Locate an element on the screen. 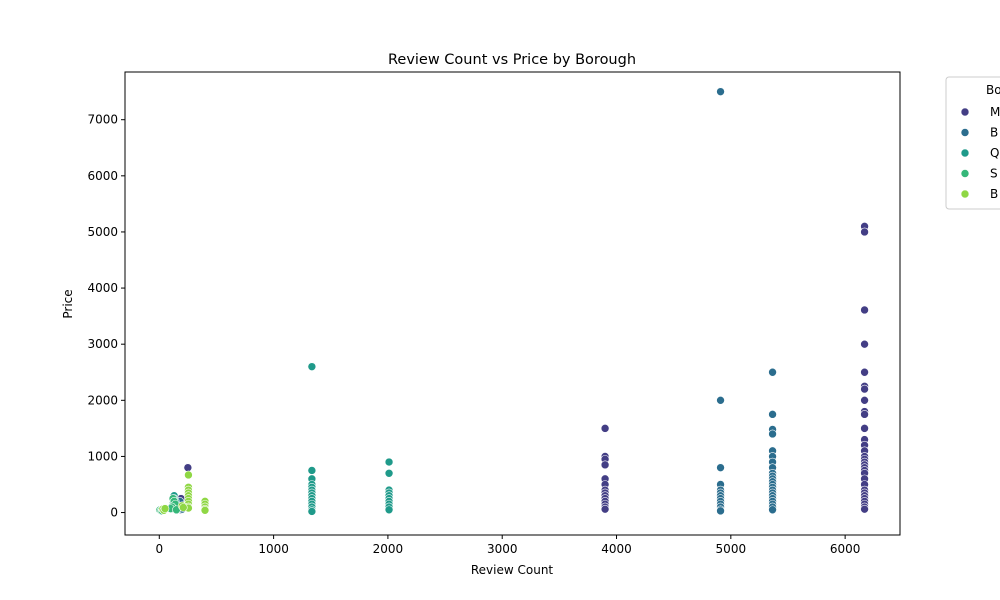  x-tick-label-0: 0 is located at coordinates (159, 549).